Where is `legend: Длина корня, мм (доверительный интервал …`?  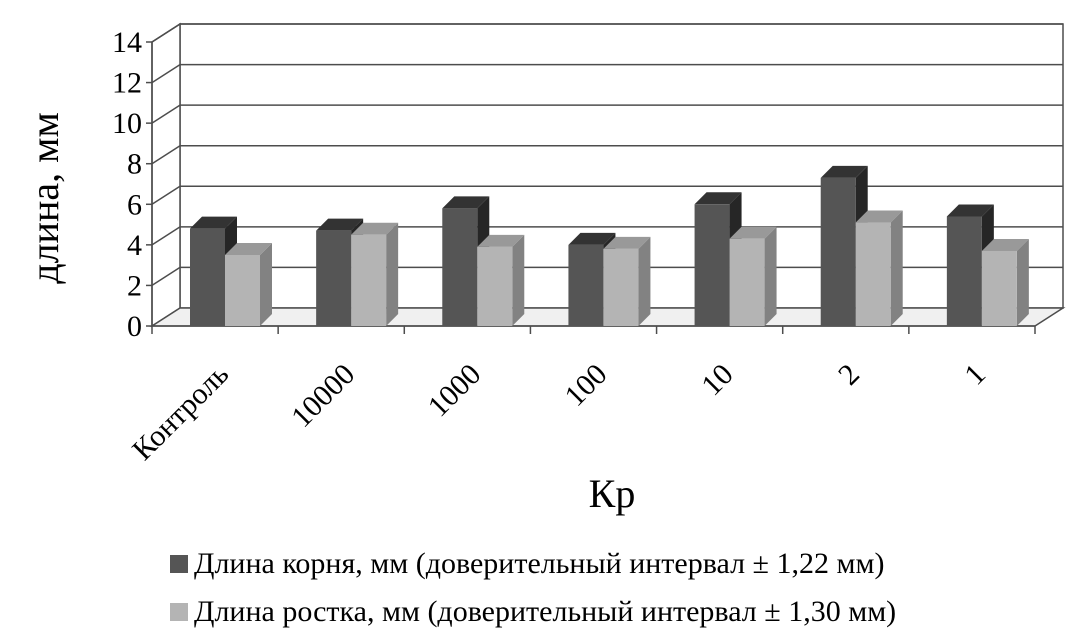 legend: Длина корня, мм (доверительный интервал … is located at coordinates (533, 588).